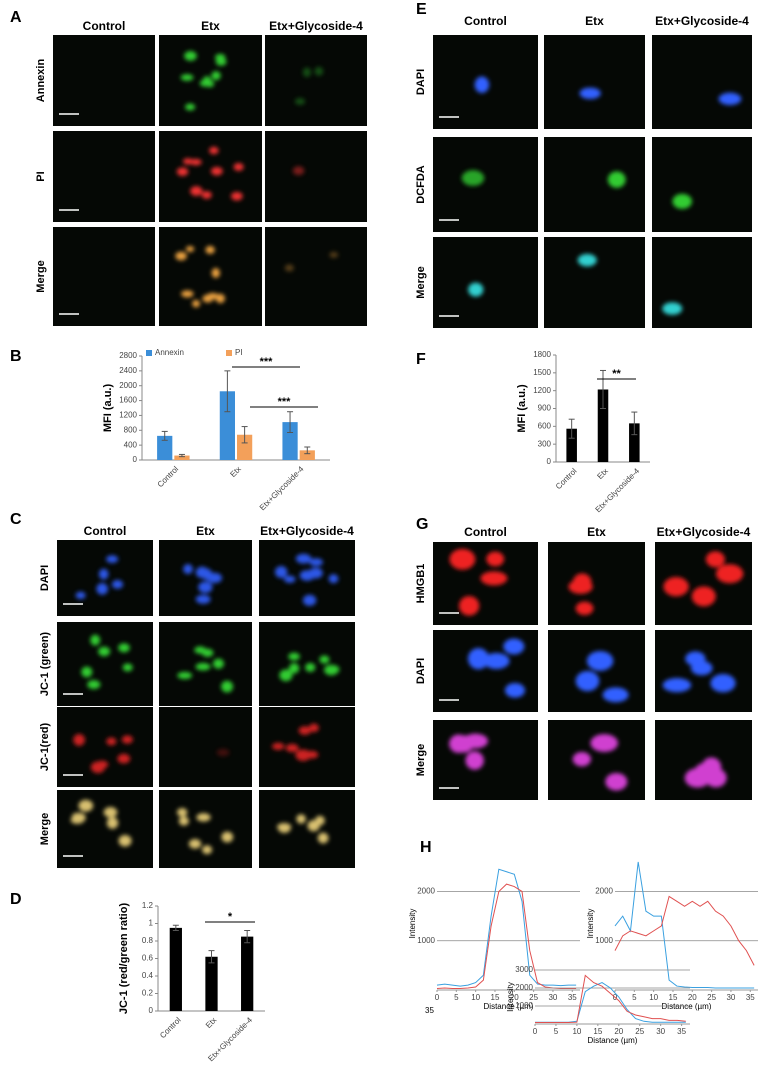 Image resolution: width=765 pixels, height=1066 pixels. Describe the element at coordinates (16, 519) in the screenshot. I see `panel-letter: C` at that location.